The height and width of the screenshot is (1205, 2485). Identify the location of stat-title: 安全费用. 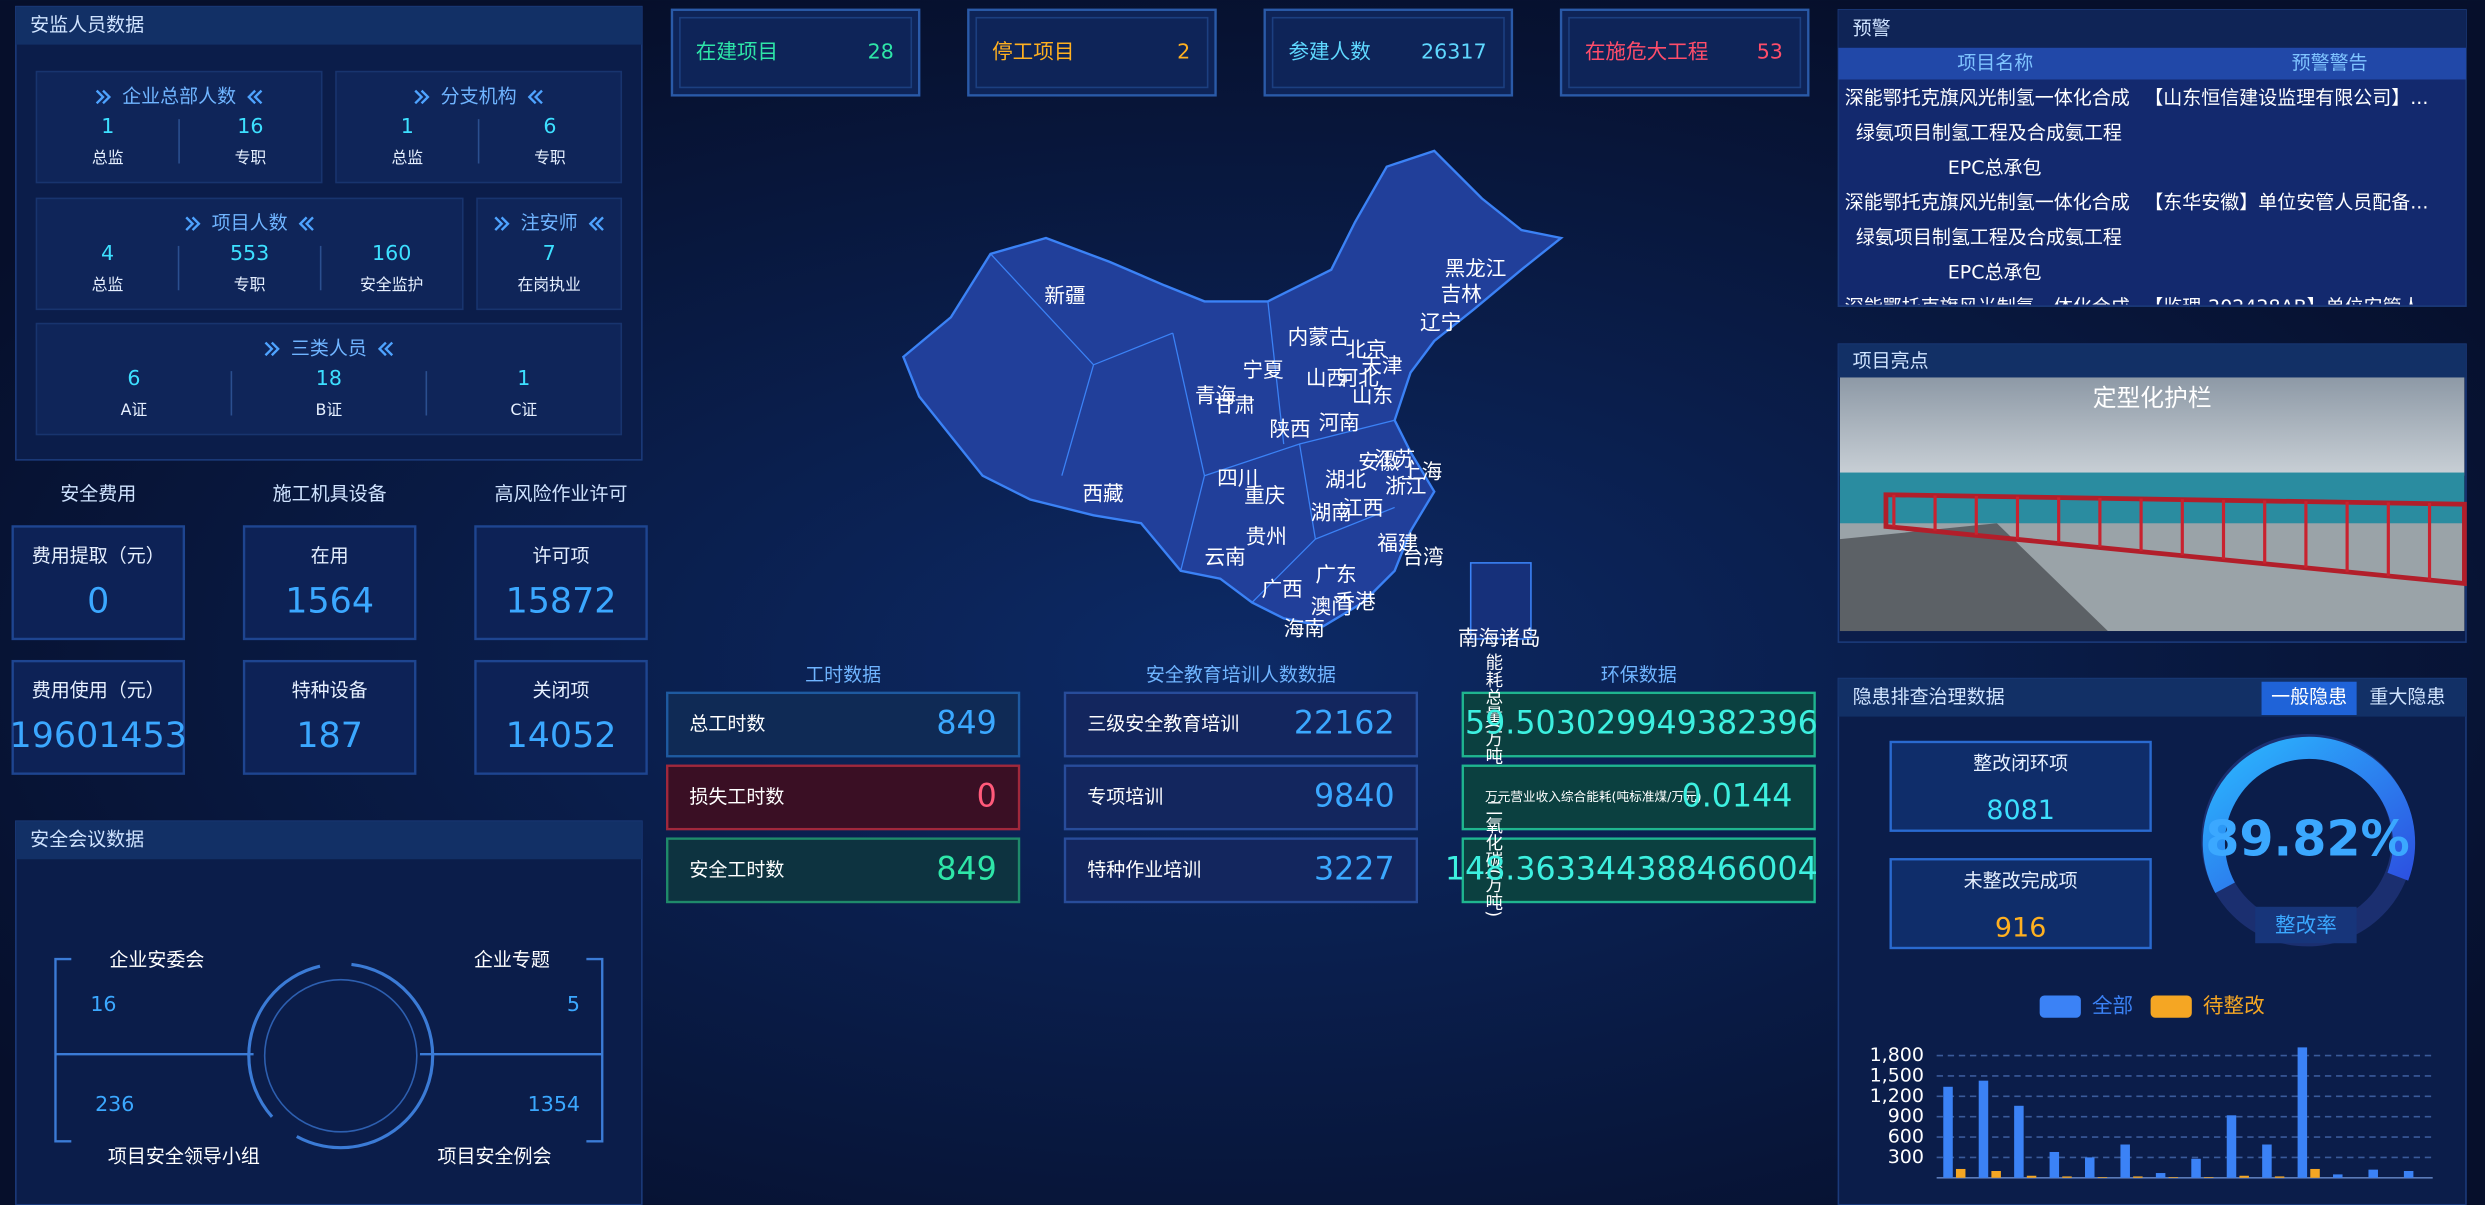
(98, 494).